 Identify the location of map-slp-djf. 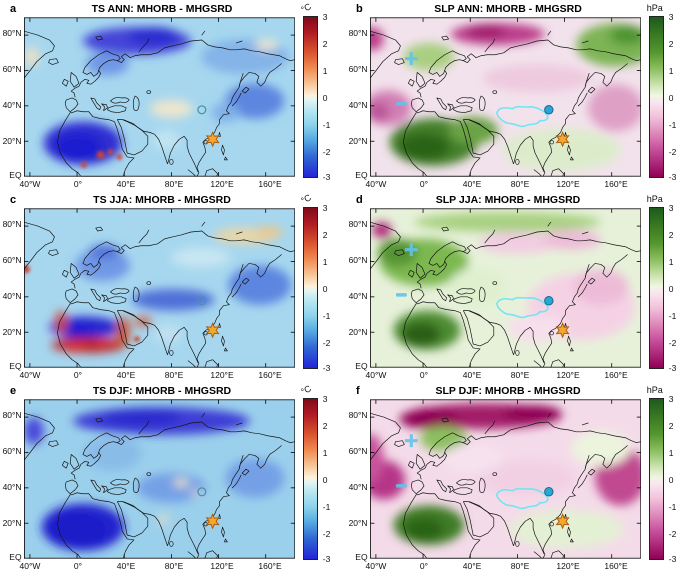
(505, 479).